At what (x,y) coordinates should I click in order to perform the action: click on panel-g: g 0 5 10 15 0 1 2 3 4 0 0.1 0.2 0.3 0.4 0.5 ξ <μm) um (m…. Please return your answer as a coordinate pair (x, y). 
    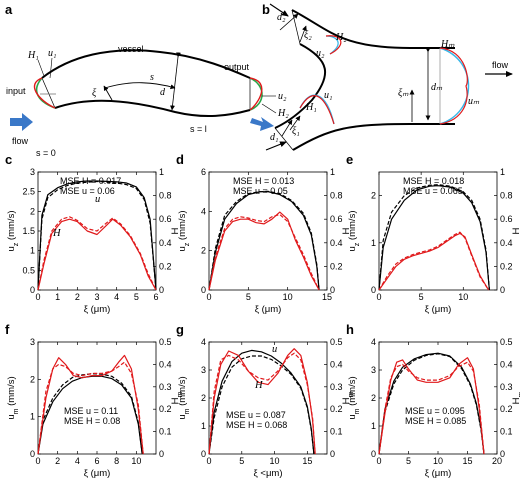
    Looking at the image, I should click on (265, 400).